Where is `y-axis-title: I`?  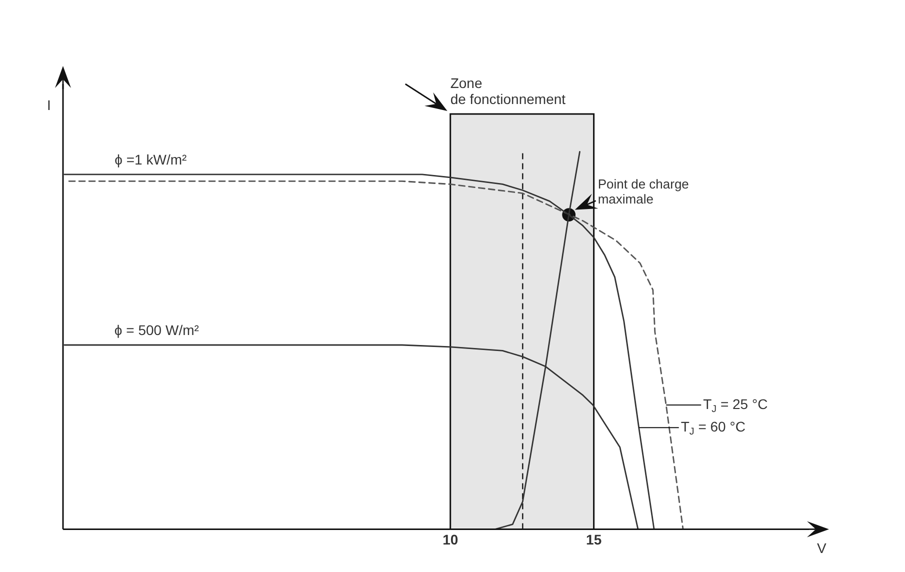
y-axis-title: I is located at coordinates (49, 104).